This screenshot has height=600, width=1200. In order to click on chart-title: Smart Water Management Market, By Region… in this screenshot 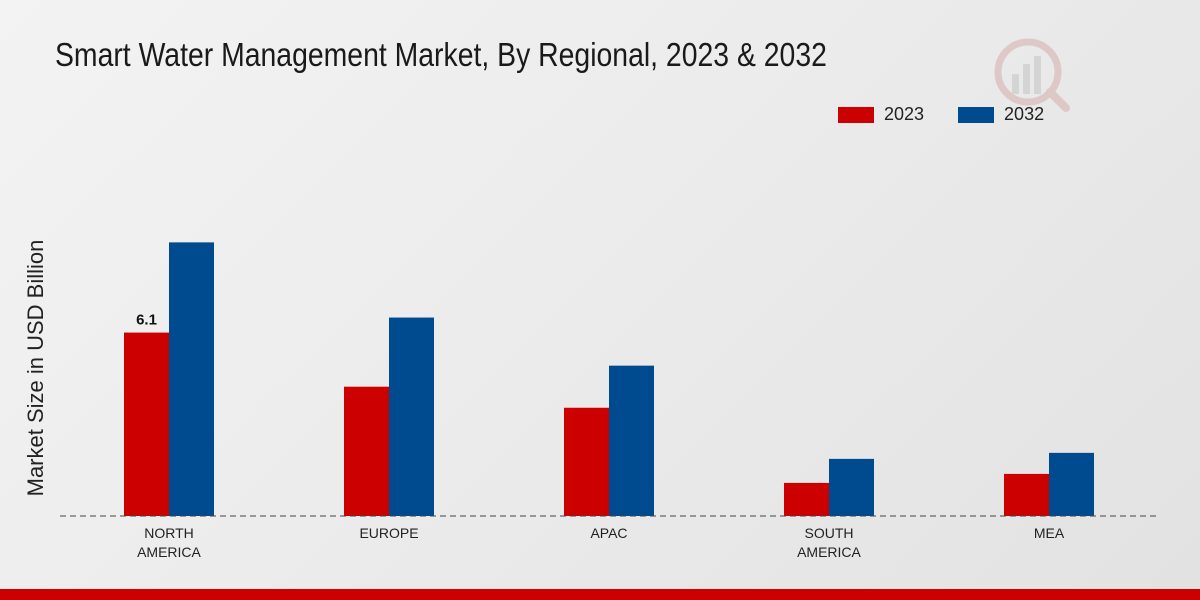, I will do `click(441, 54)`.